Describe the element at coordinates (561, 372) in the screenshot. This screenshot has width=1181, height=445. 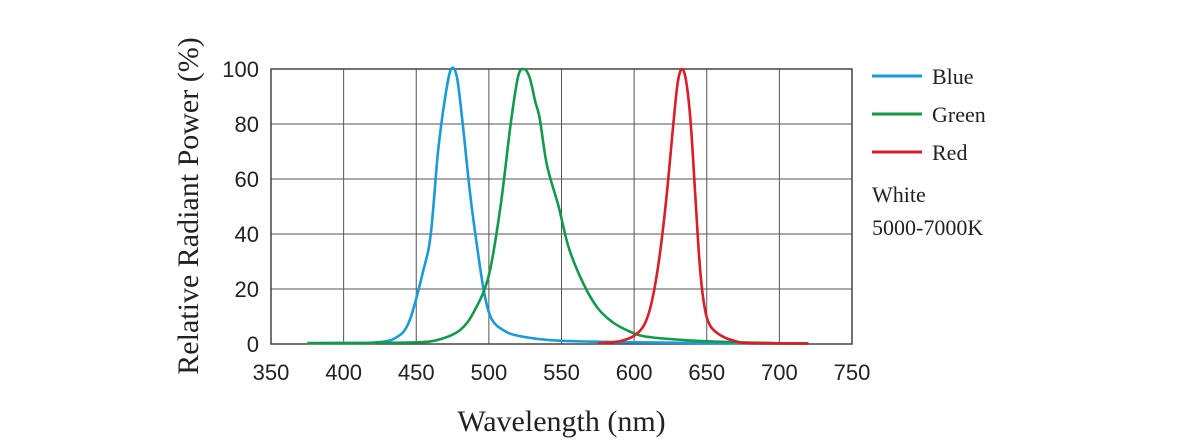
I see `x-tick-label: 550` at that location.